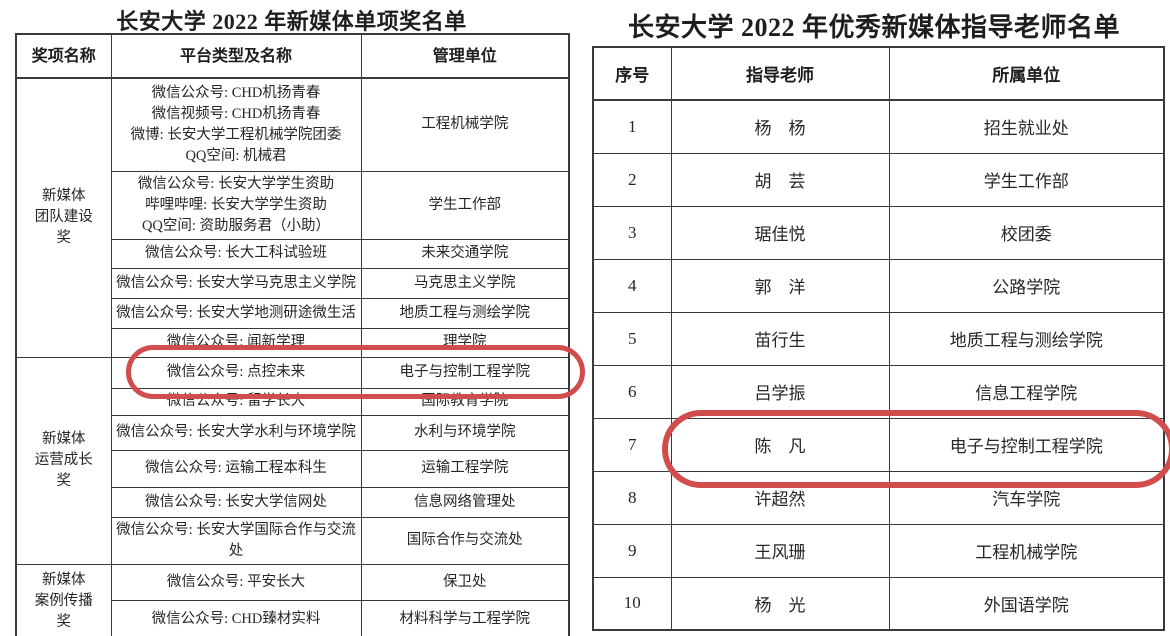 This screenshot has width=1170, height=636. I want to click on row-number-cell: 3, so click(632, 232).